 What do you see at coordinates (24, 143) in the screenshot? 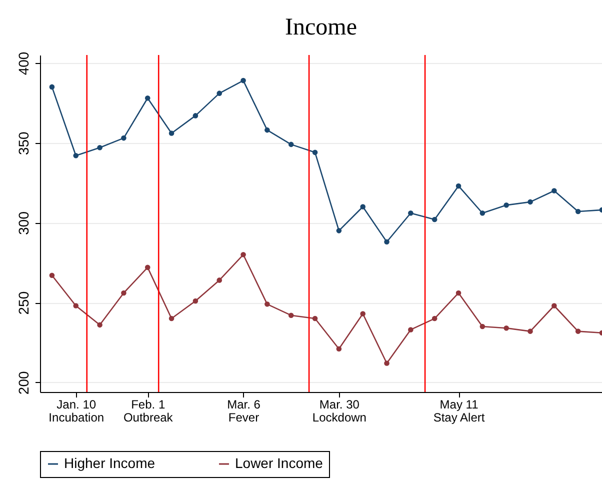
I see `y-tick-label: 350` at bounding box center [24, 143].